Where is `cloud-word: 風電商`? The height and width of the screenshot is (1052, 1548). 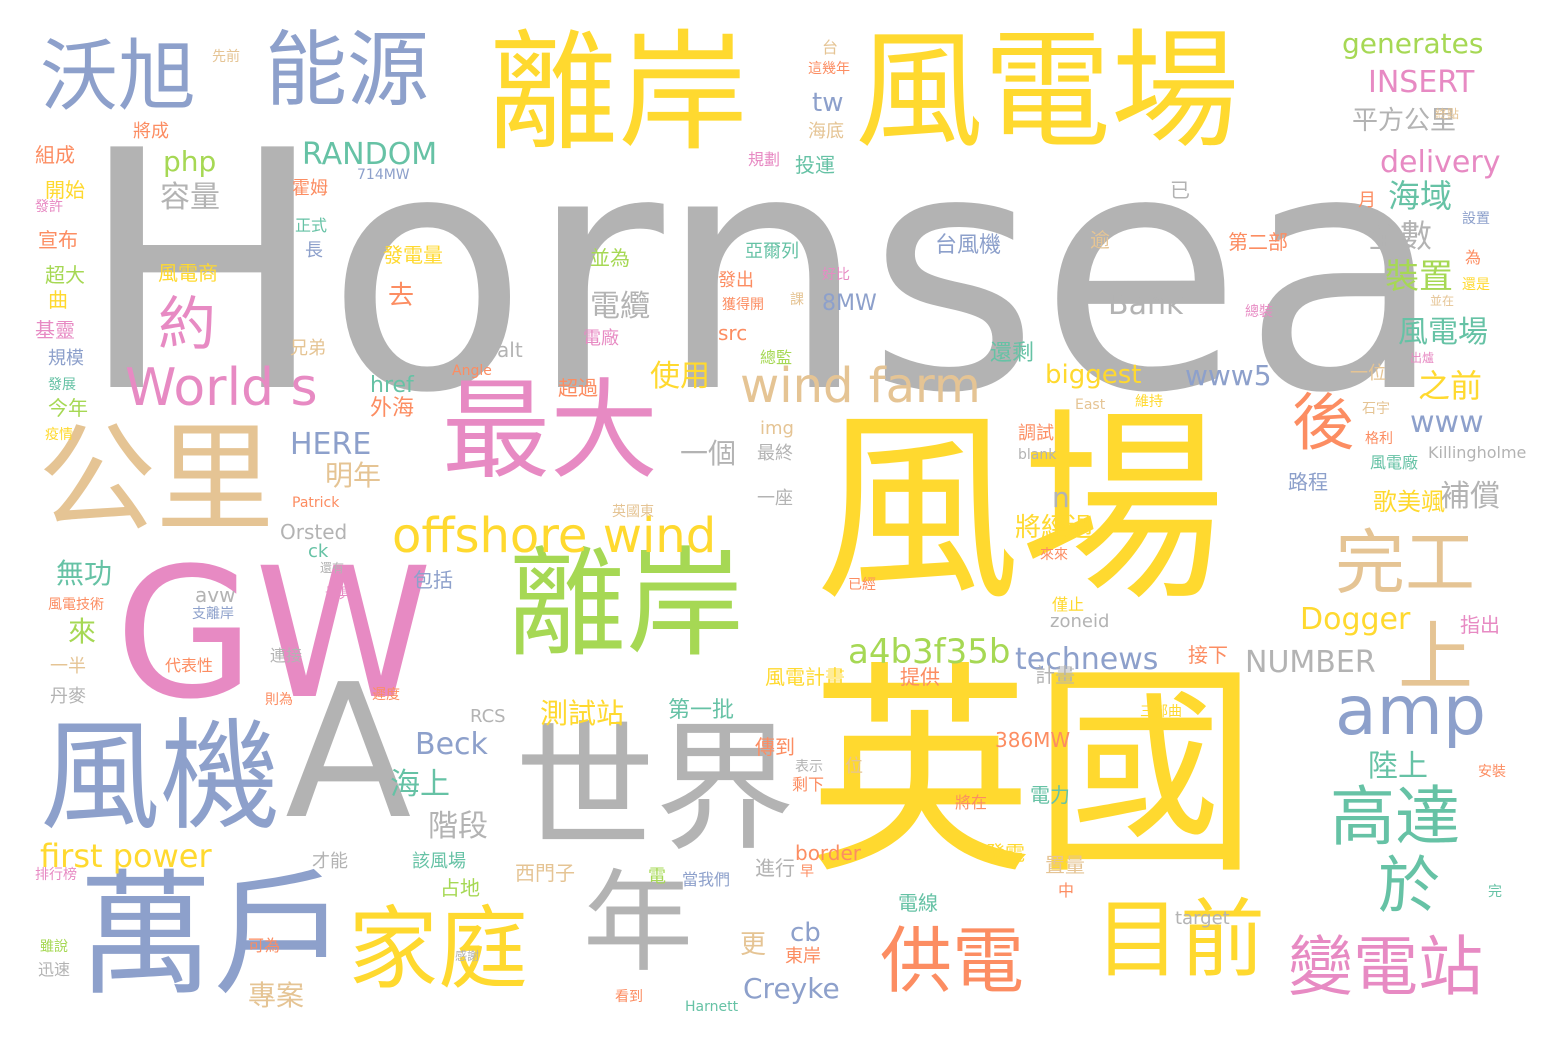 cloud-word: 風電商 is located at coordinates (188, 273).